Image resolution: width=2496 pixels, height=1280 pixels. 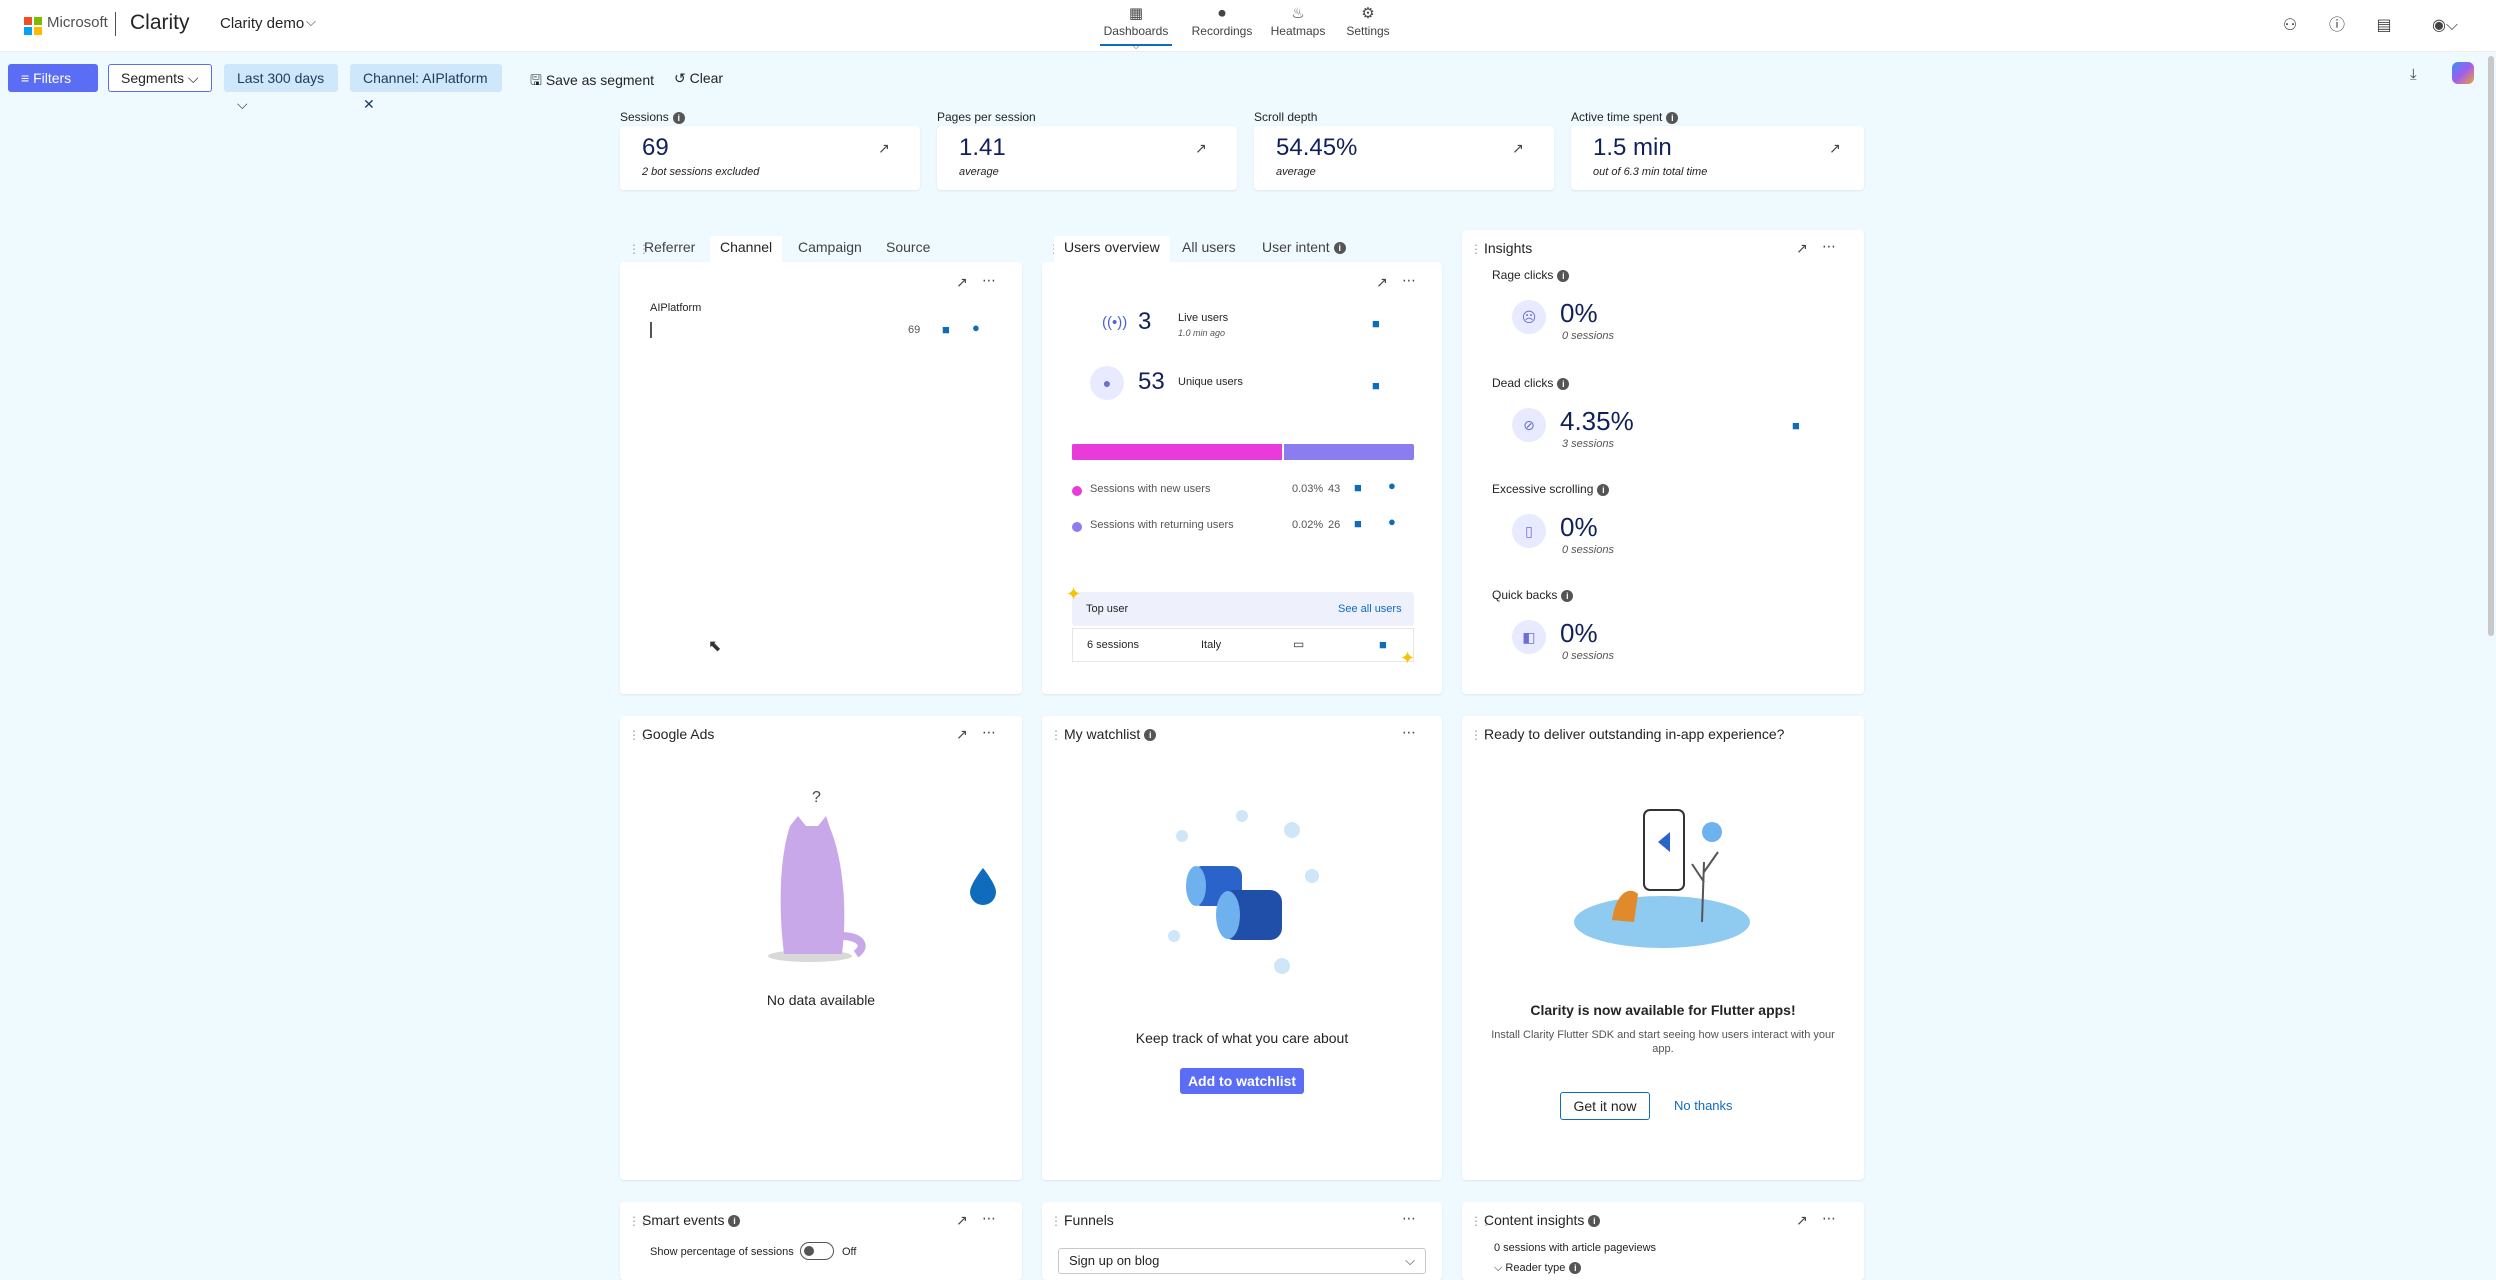 I want to click on app-title: Clarity, so click(x=160, y=22).